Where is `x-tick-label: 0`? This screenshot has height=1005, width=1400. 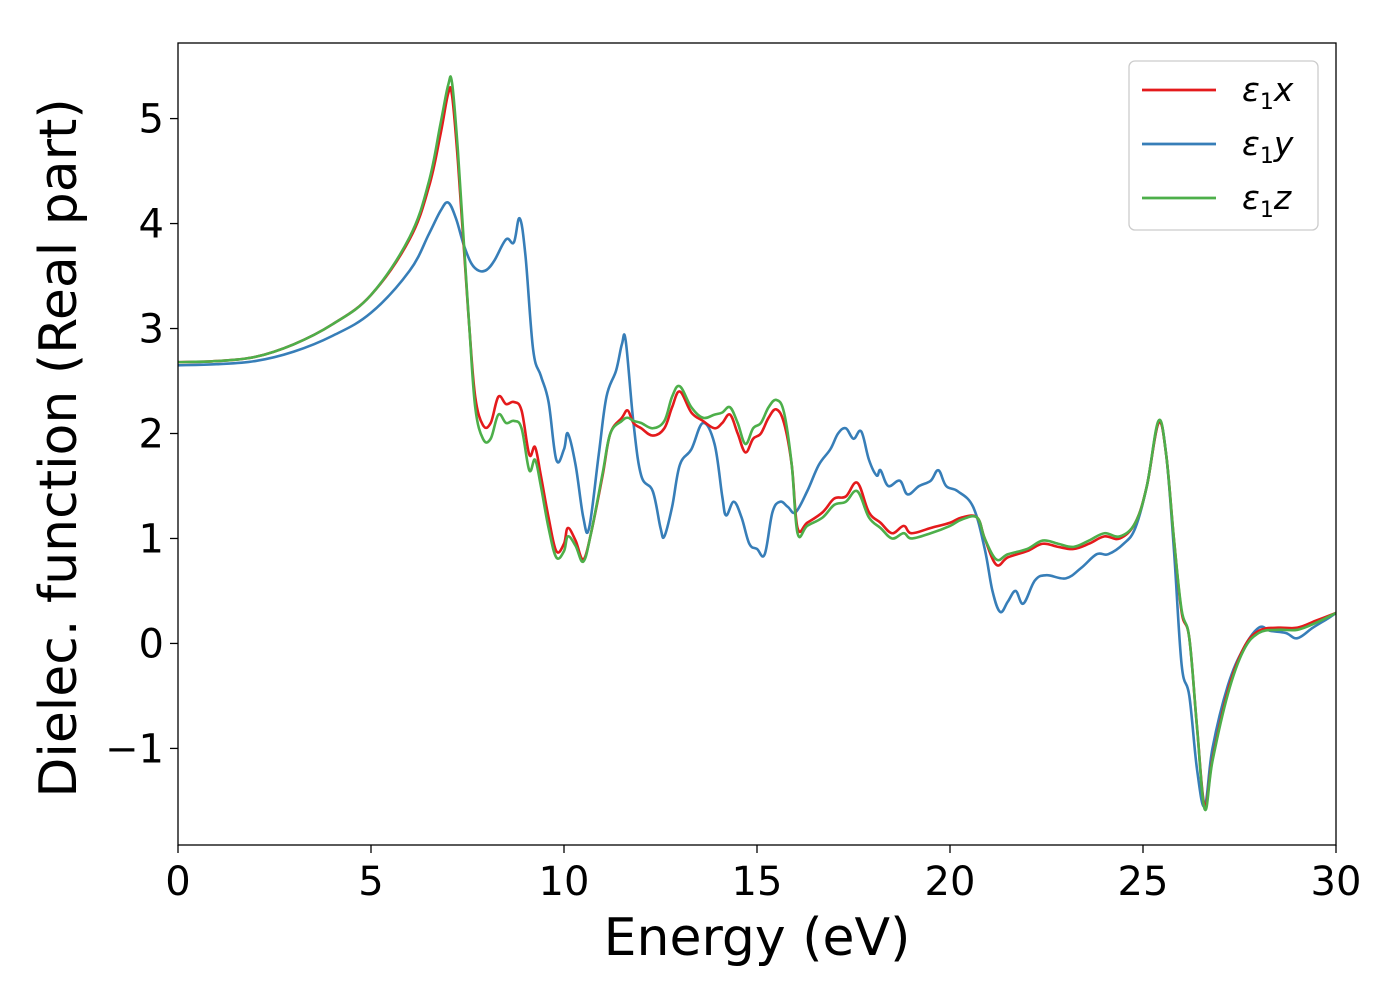
x-tick-label: 0 is located at coordinates (177, 882).